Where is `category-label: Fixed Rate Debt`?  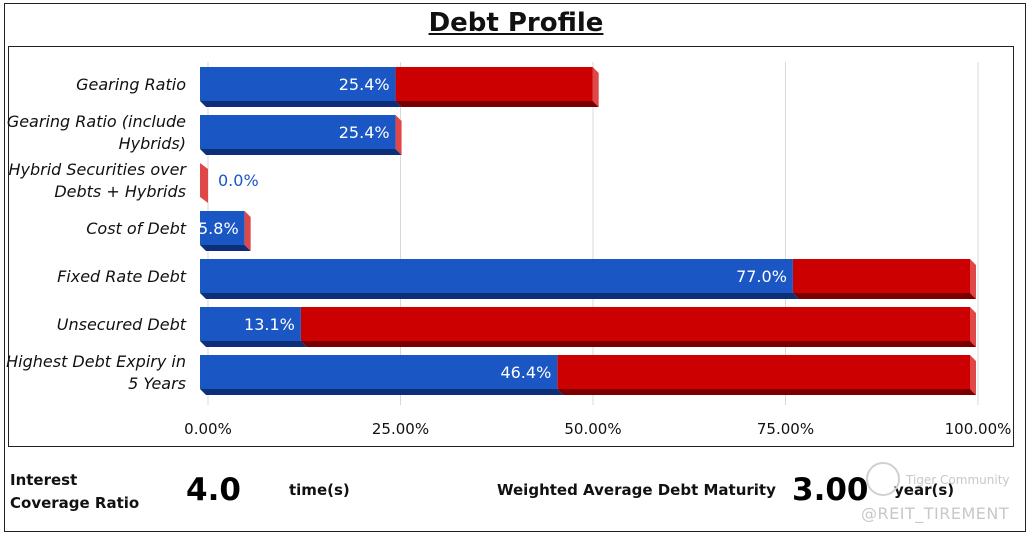
category-label: Fixed Rate Debt is located at coordinates (122, 276).